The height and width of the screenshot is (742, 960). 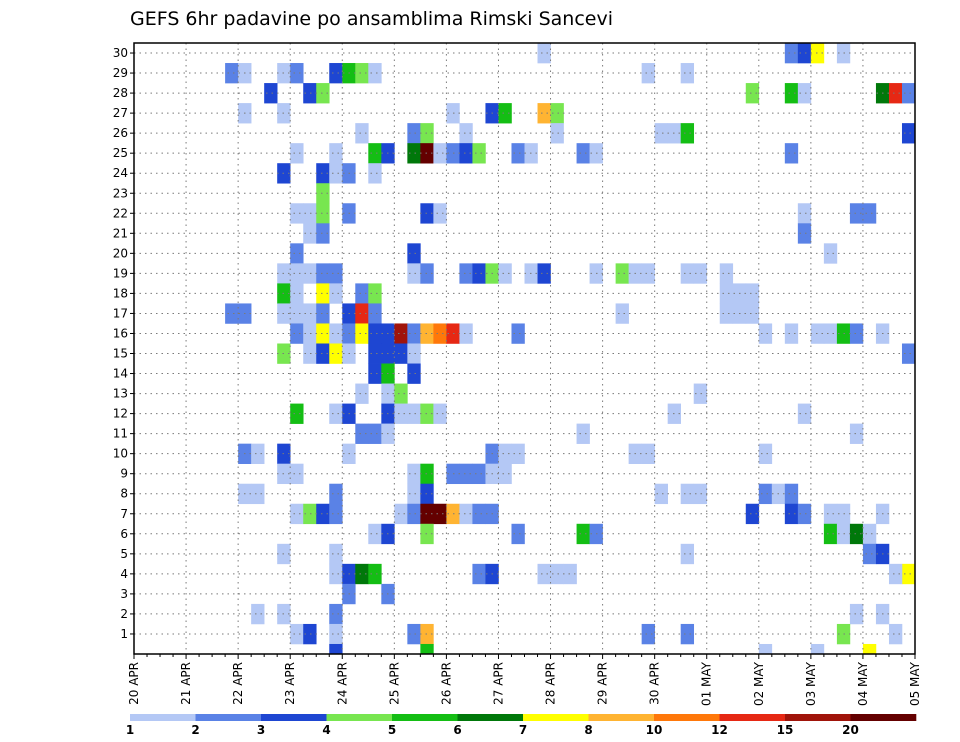 What do you see at coordinates (523, 730) in the screenshot?
I see `colorbar-label: 7` at bounding box center [523, 730].